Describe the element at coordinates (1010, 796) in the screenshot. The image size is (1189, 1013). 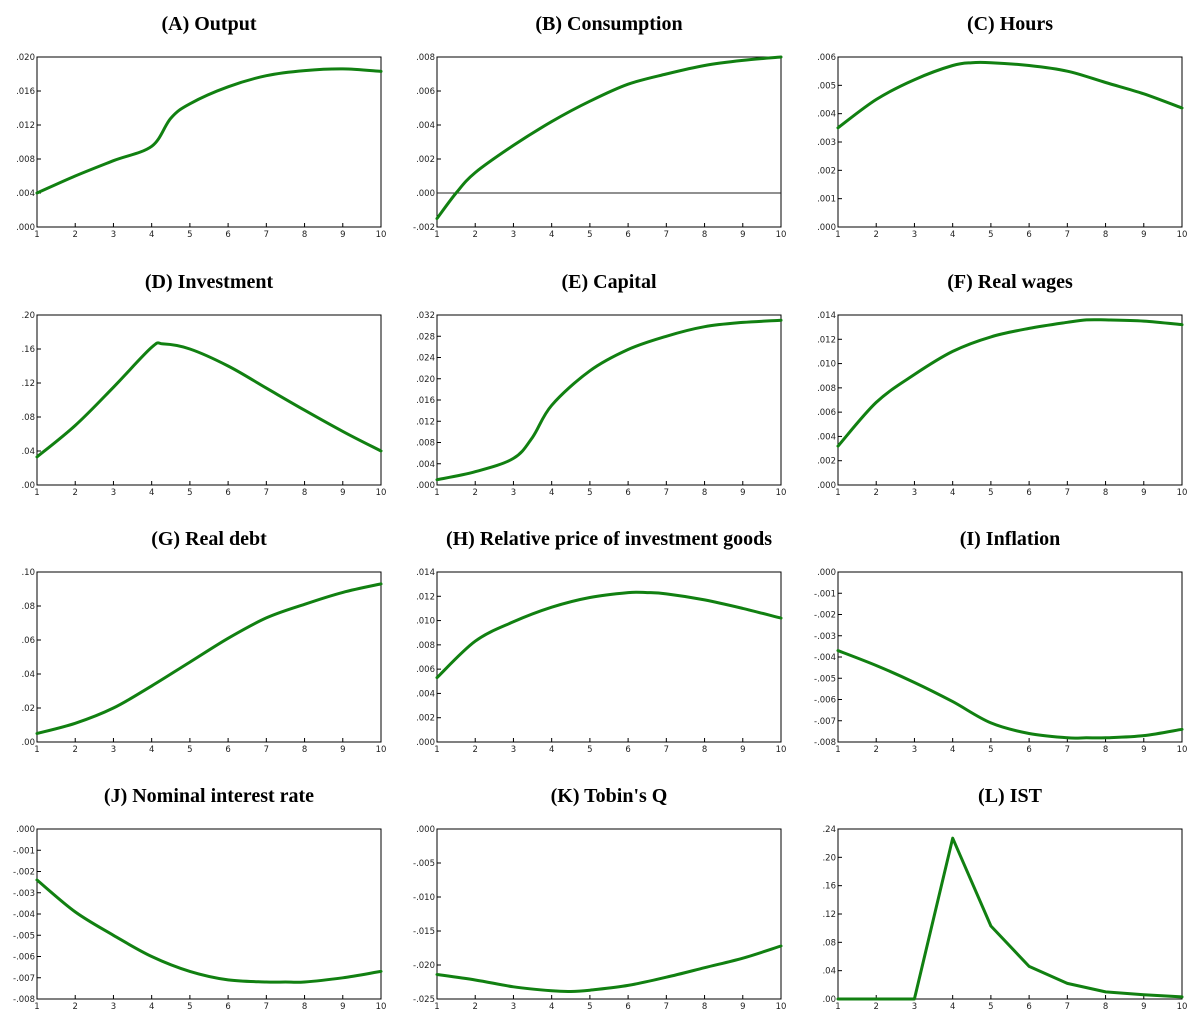
I see `chart-title: (L) IST` at that location.